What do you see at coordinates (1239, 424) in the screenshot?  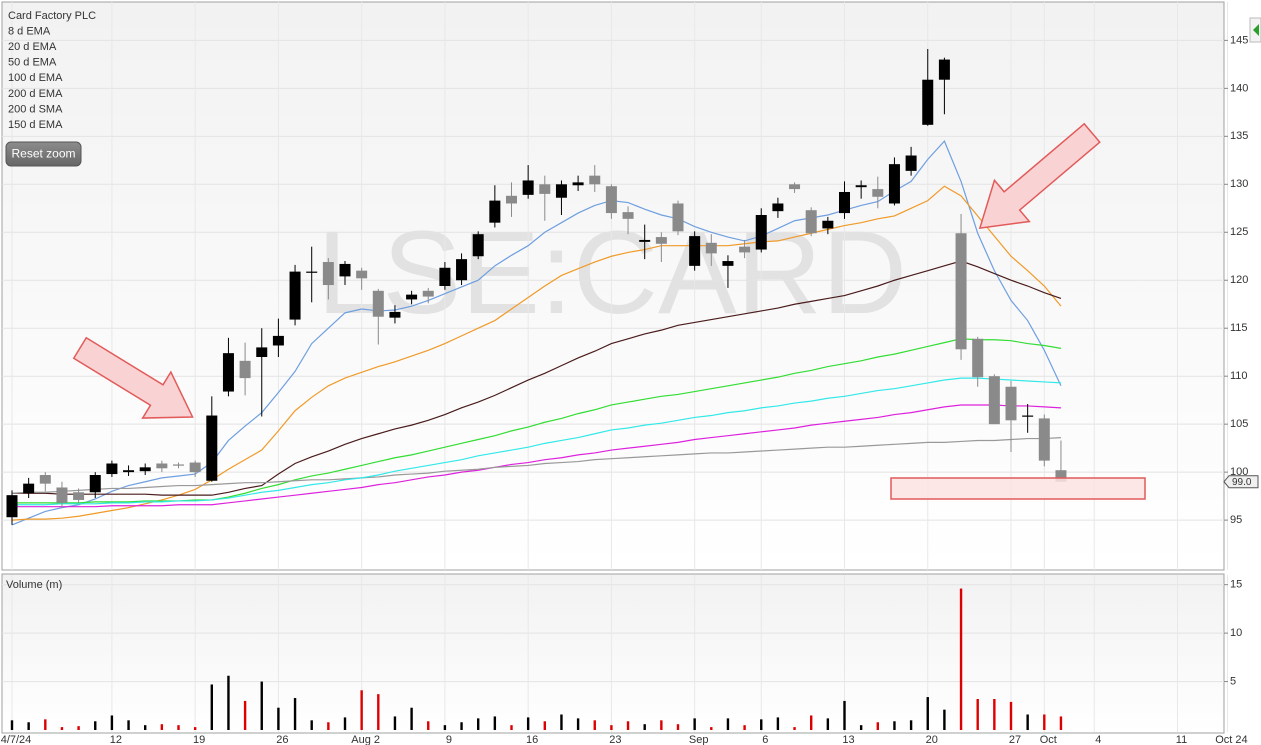 I see `y-tick-label: 105` at bounding box center [1239, 424].